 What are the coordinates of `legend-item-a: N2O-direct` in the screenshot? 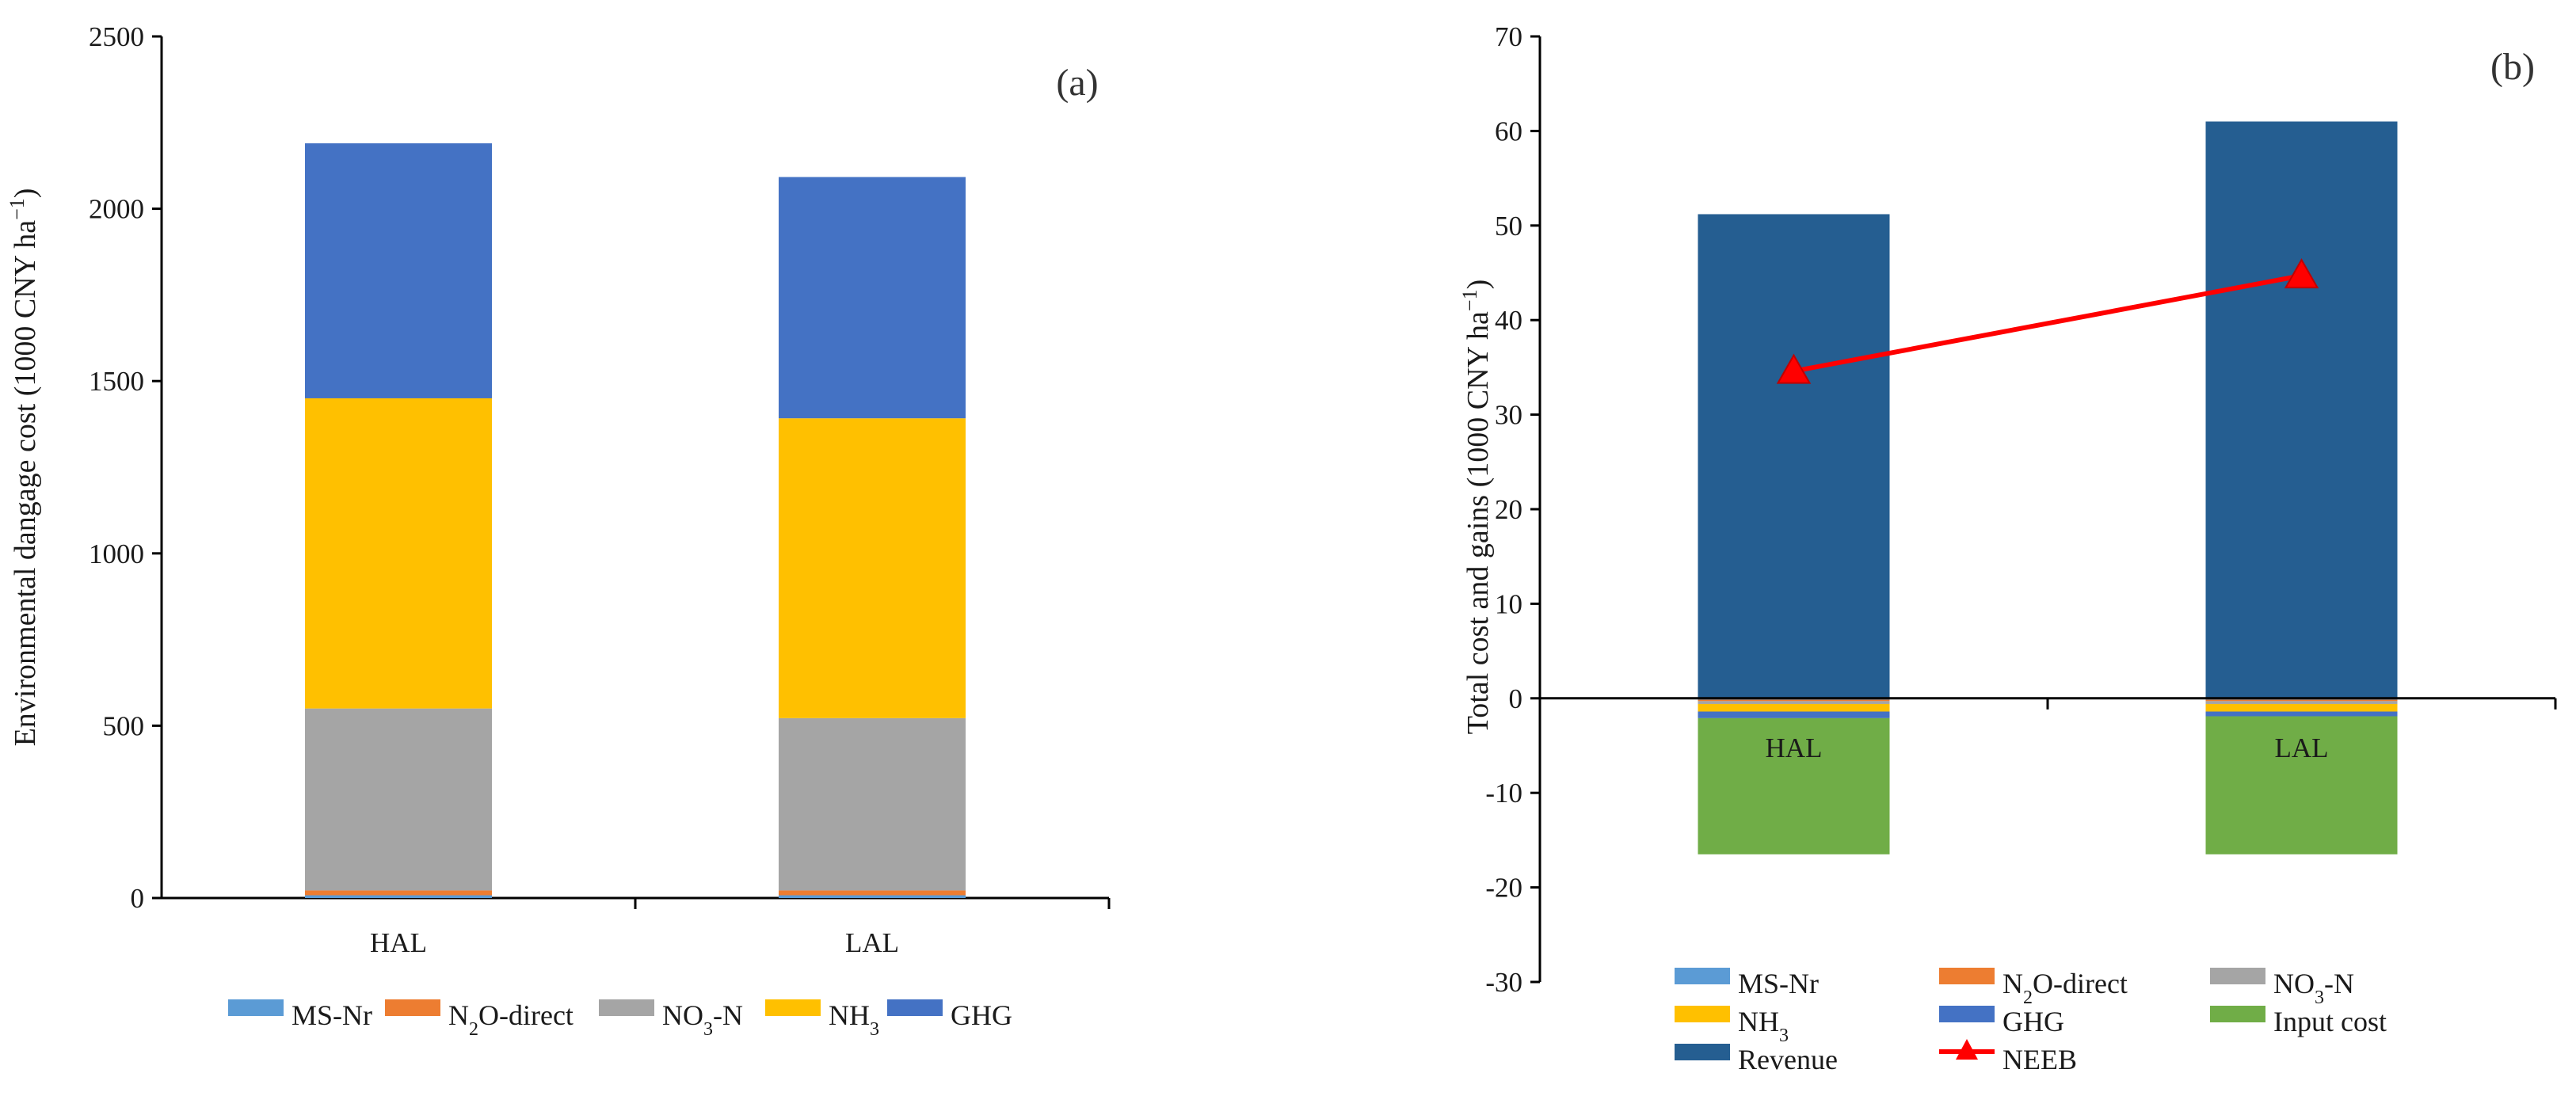 It's located at (480, 1019).